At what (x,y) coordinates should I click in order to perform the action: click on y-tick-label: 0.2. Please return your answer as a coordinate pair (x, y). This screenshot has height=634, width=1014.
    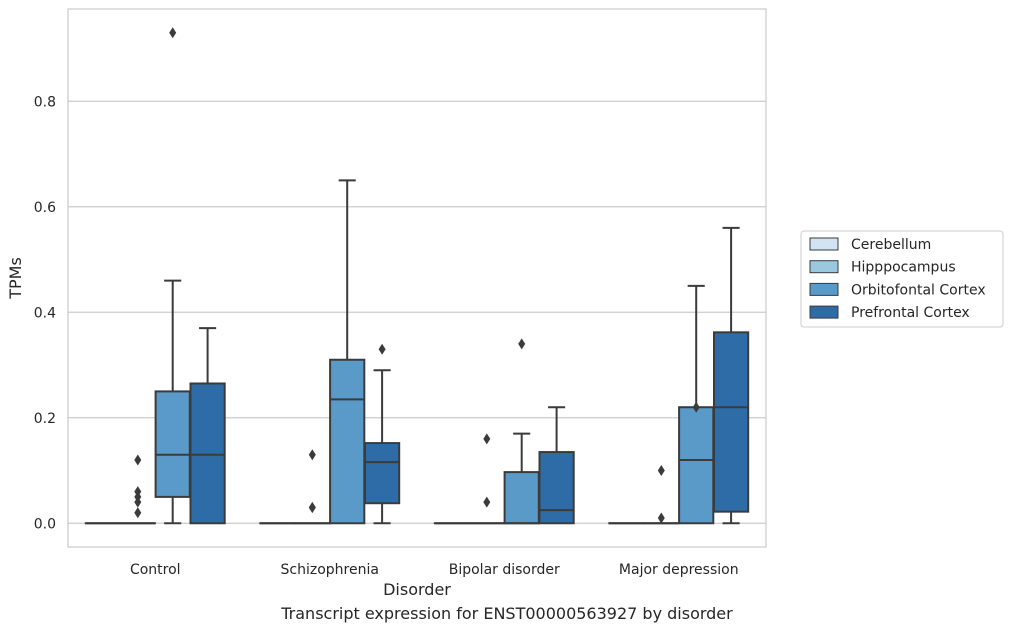
    Looking at the image, I should click on (45, 419).